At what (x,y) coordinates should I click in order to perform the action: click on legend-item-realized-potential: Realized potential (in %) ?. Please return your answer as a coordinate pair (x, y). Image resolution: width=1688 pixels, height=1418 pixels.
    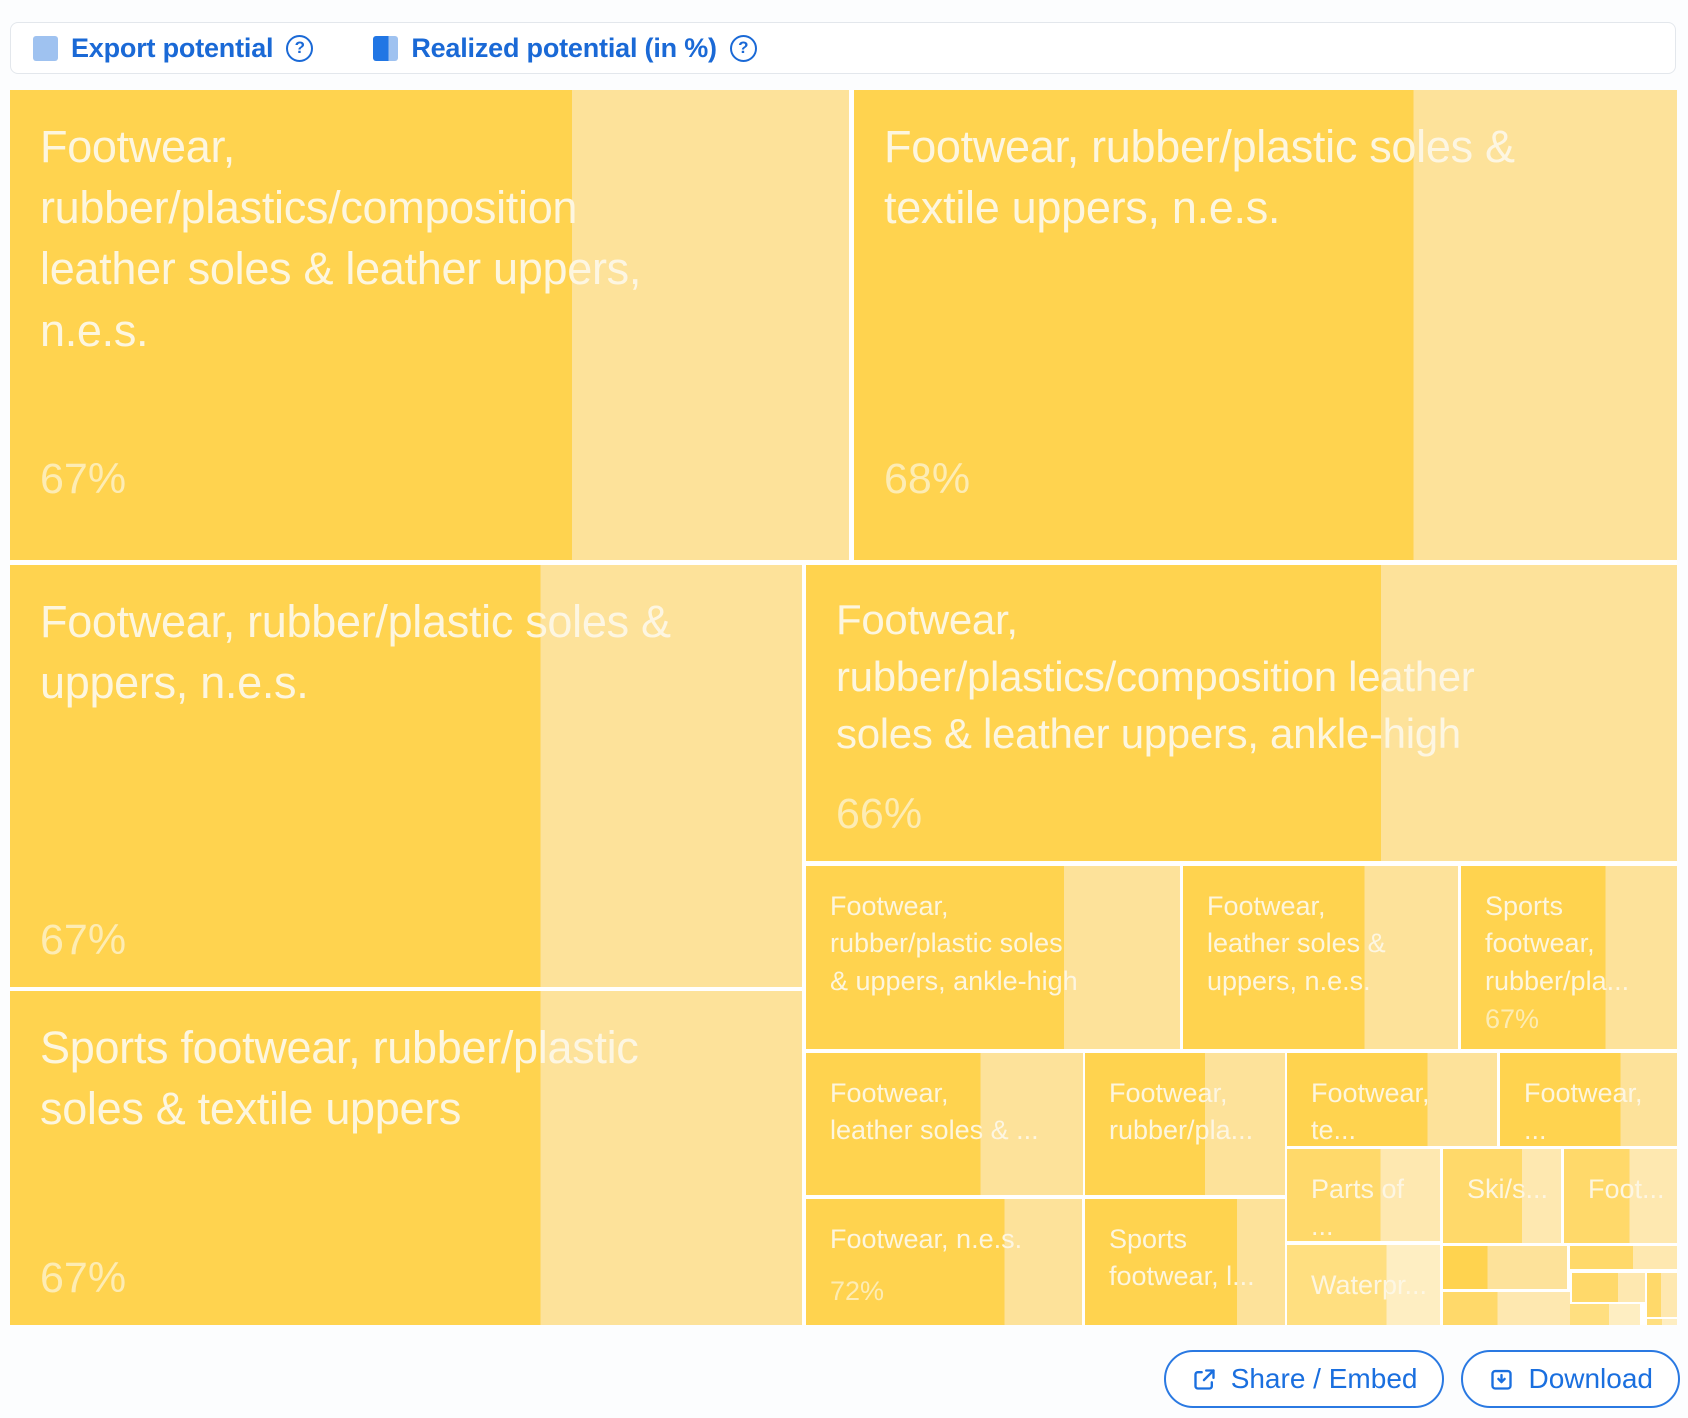
    Looking at the image, I should click on (565, 48).